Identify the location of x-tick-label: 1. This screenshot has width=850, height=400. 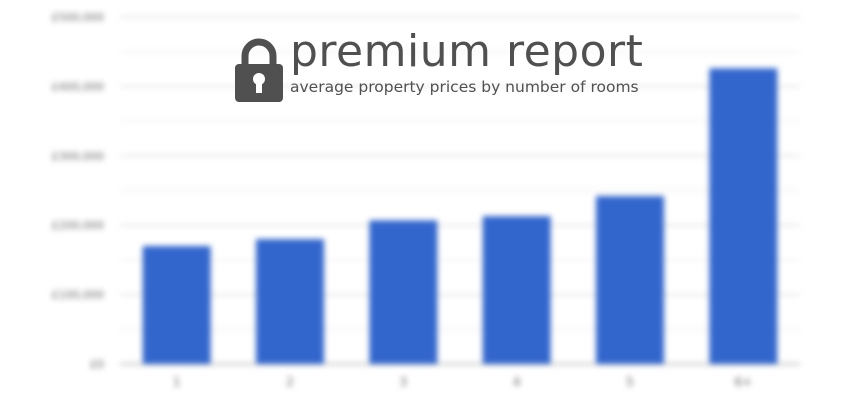
(177, 382).